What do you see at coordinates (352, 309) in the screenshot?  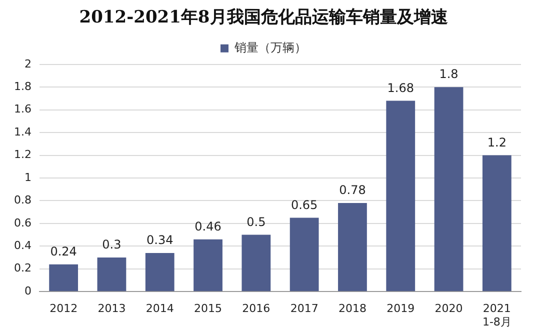 I see `x-tick-label: 2018` at bounding box center [352, 309].